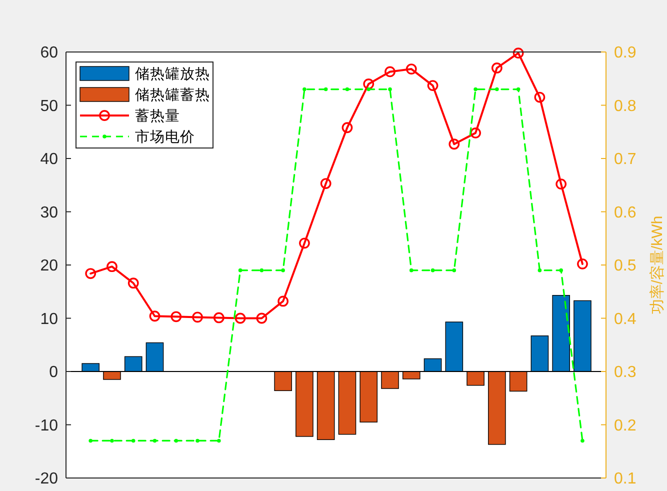  Describe the element at coordinates (157, 116) in the screenshot. I see `legend-label: 蓄热量` at that location.